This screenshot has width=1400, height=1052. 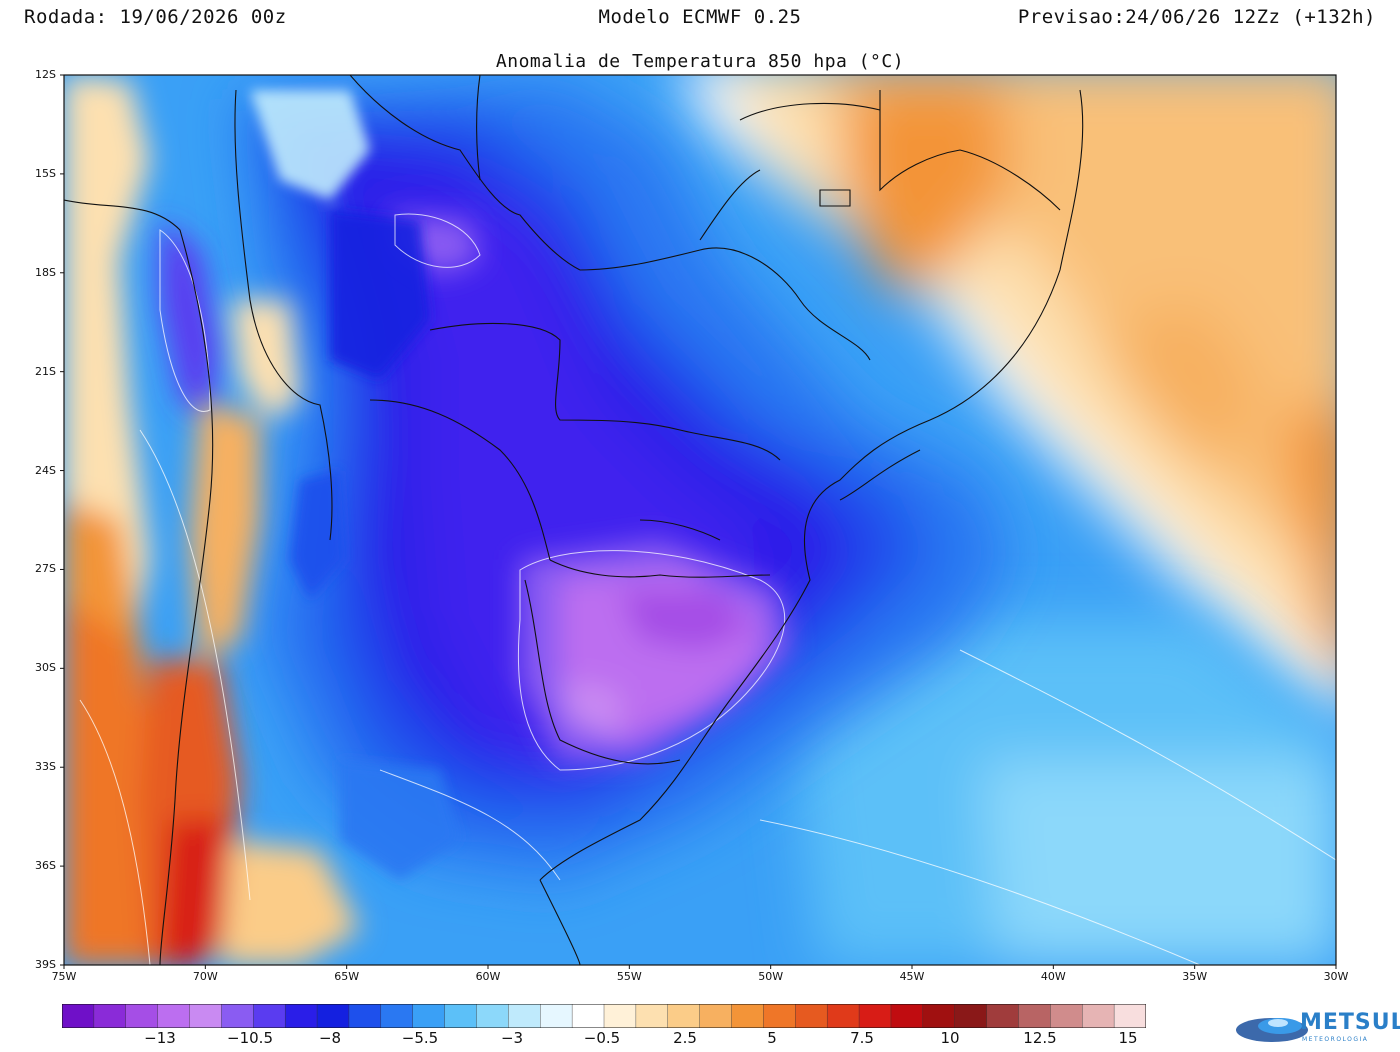 I want to click on longitude-label: 30W, so click(x=1336, y=976).